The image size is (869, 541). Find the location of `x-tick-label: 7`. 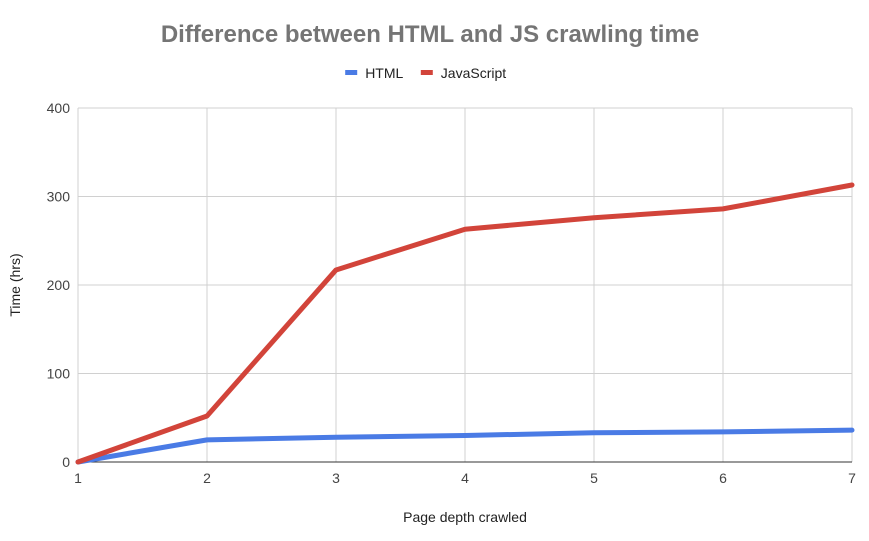

x-tick-label: 7 is located at coordinates (852, 478).